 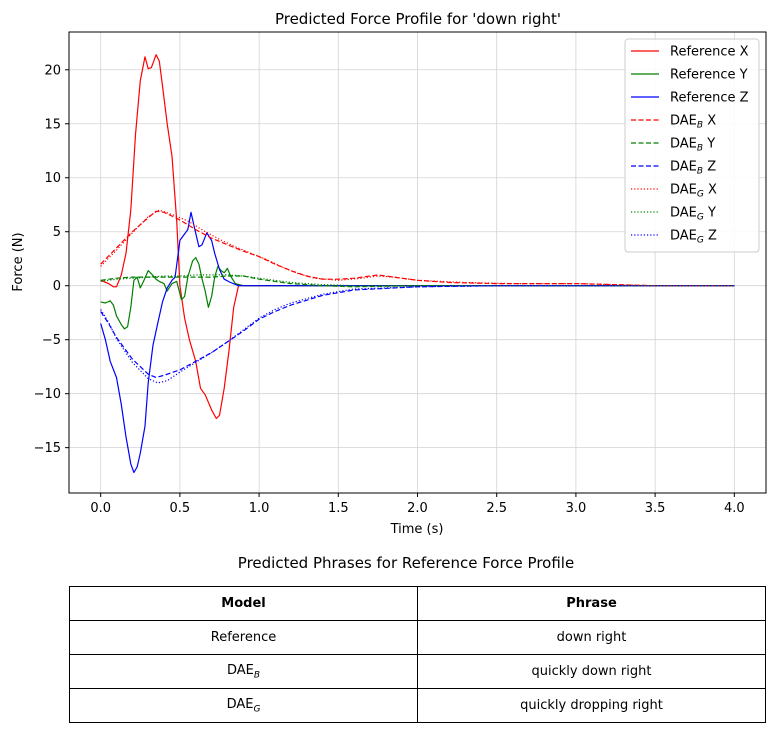 I want to click on phrase-cell: quickly down right, so click(x=591, y=671).